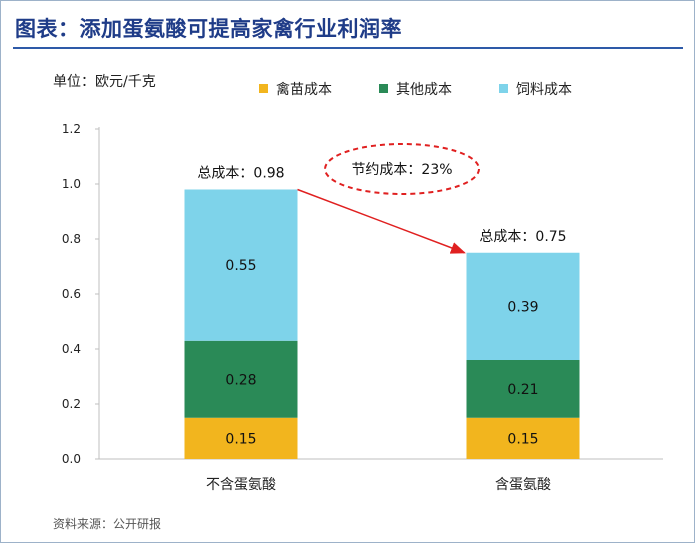 The width and height of the screenshot is (695, 544). I want to click on annotations: 节约成本：23%, so click(388, 198).